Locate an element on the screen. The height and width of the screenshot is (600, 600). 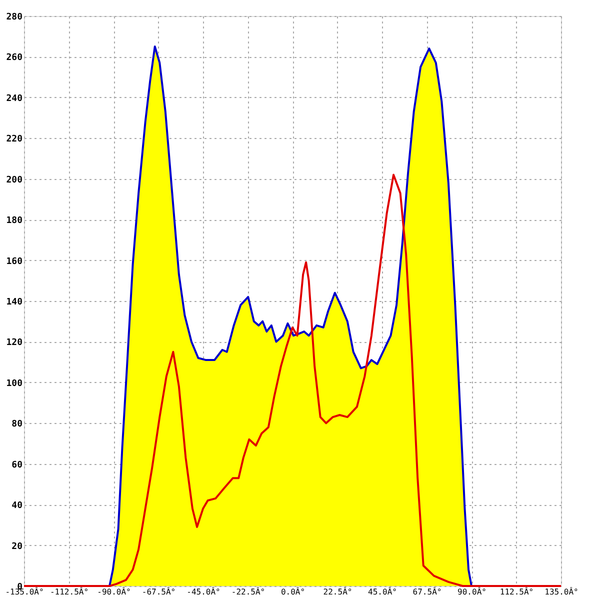
x-tick-label: 135.0Â° is located at coordinates (561, 591).